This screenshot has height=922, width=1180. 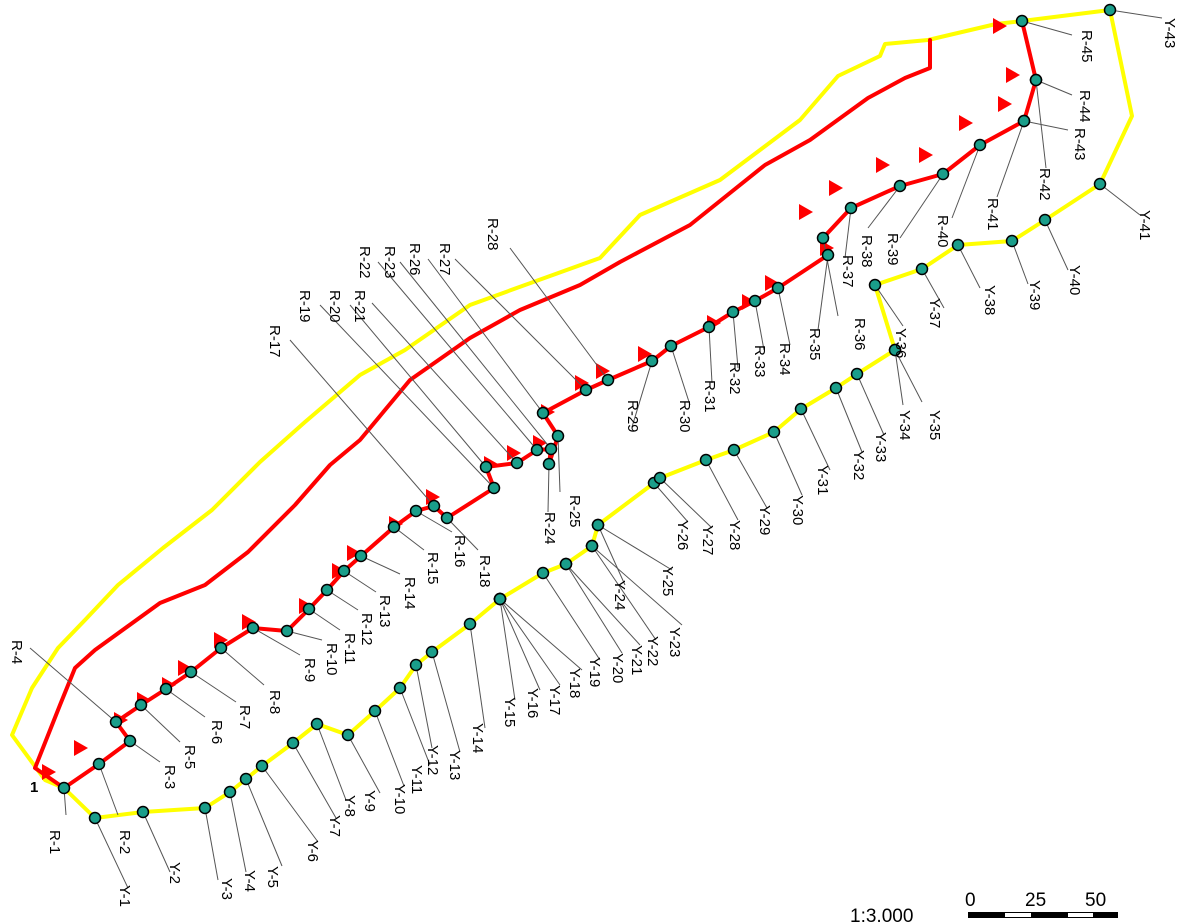 I want to click on yellow-station-label: Y-5, so click(x=272, y=877).